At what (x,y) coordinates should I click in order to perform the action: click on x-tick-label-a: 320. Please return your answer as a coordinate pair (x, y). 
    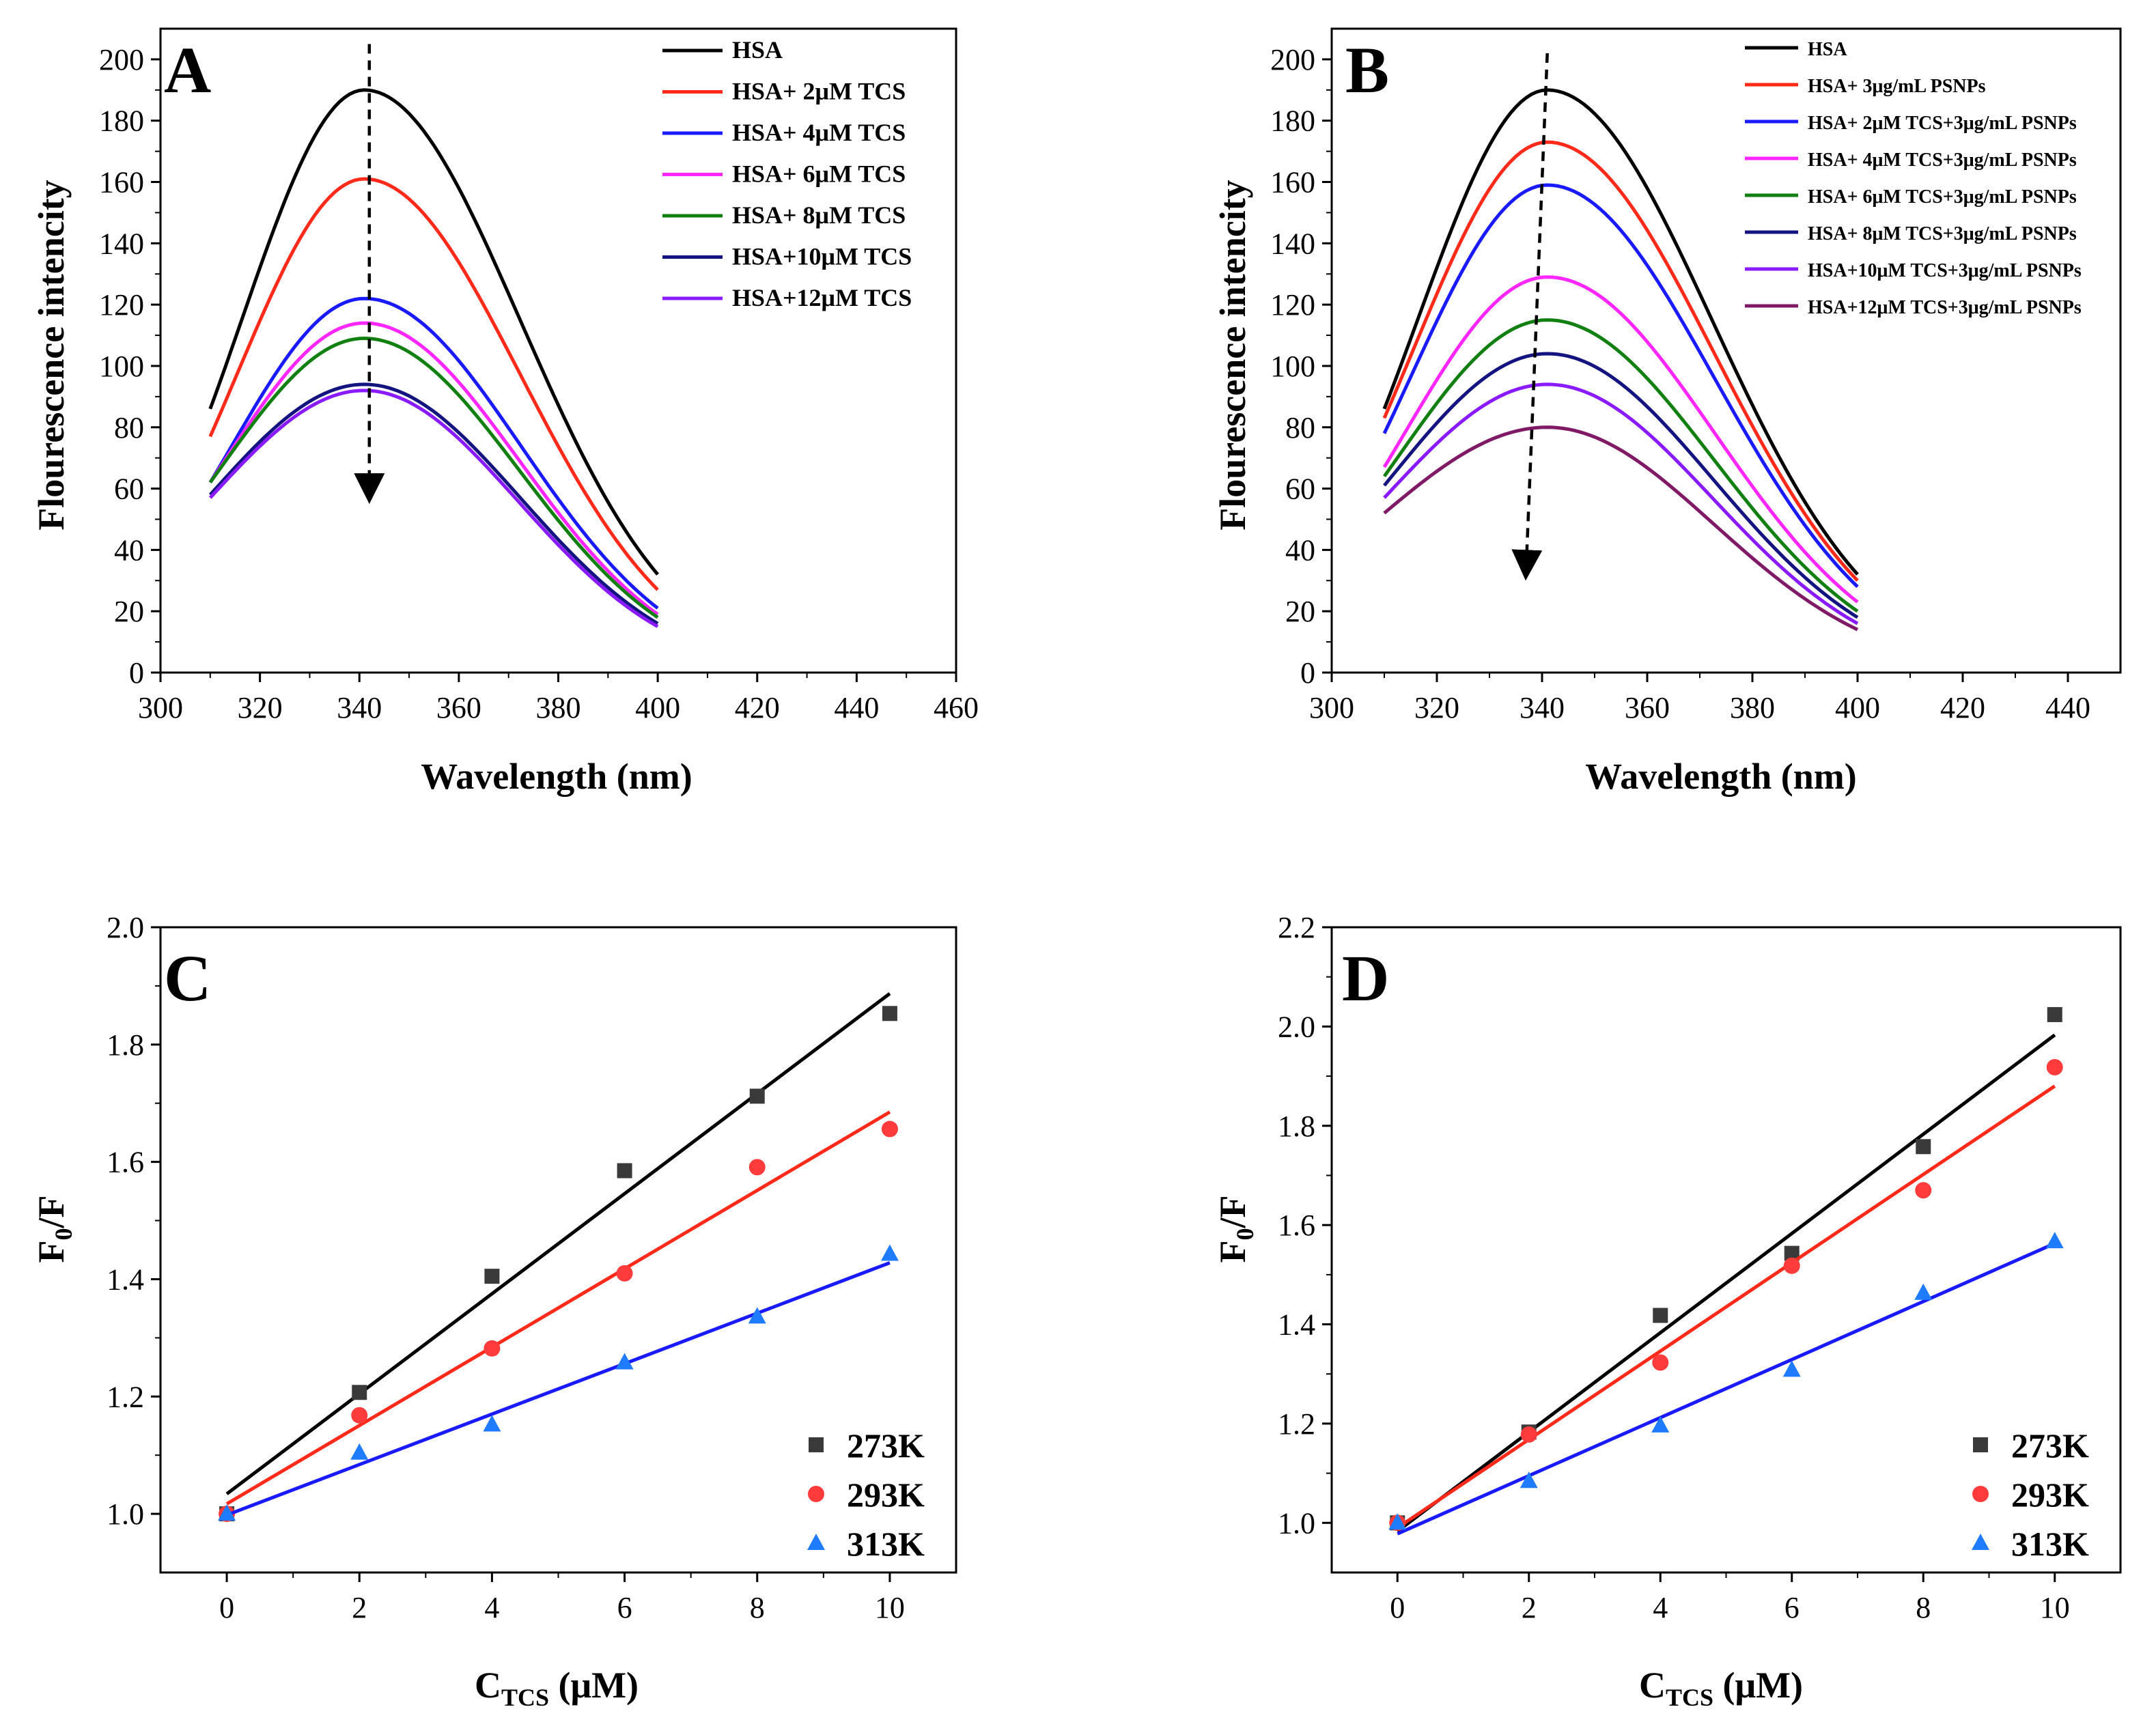
    Looking at the image, I should click on (260, 707).